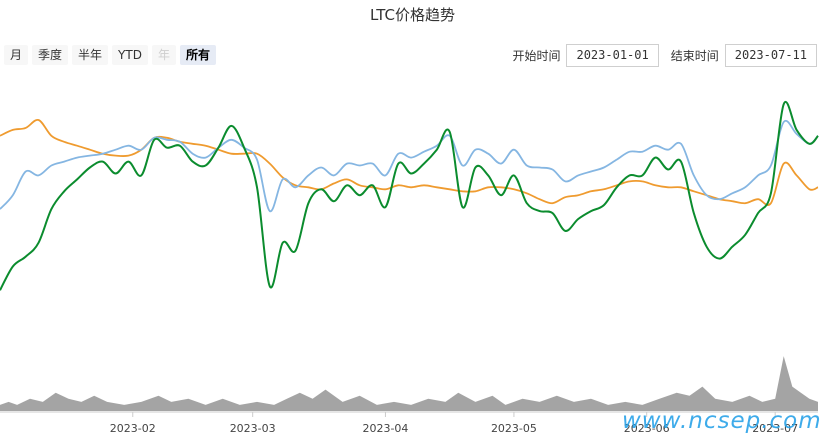  What do you see at coordinates (197, 55) in the screenshot?
I see `range-button-all: 所有` at bounding box center [197, 55].